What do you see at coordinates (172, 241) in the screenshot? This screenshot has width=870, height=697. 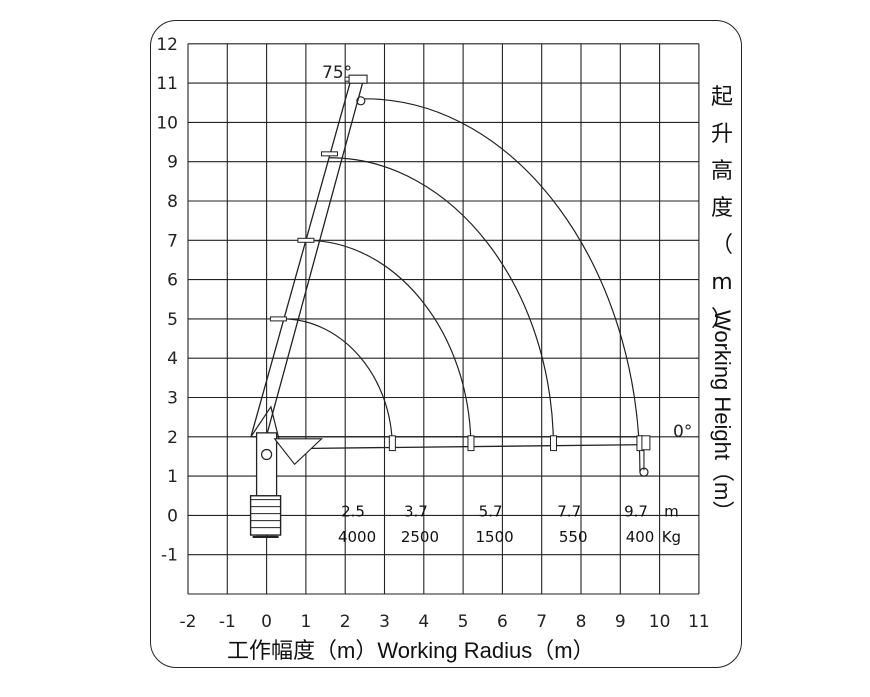 I see `y-tick-label: 7` at bounding box center [172, 241].